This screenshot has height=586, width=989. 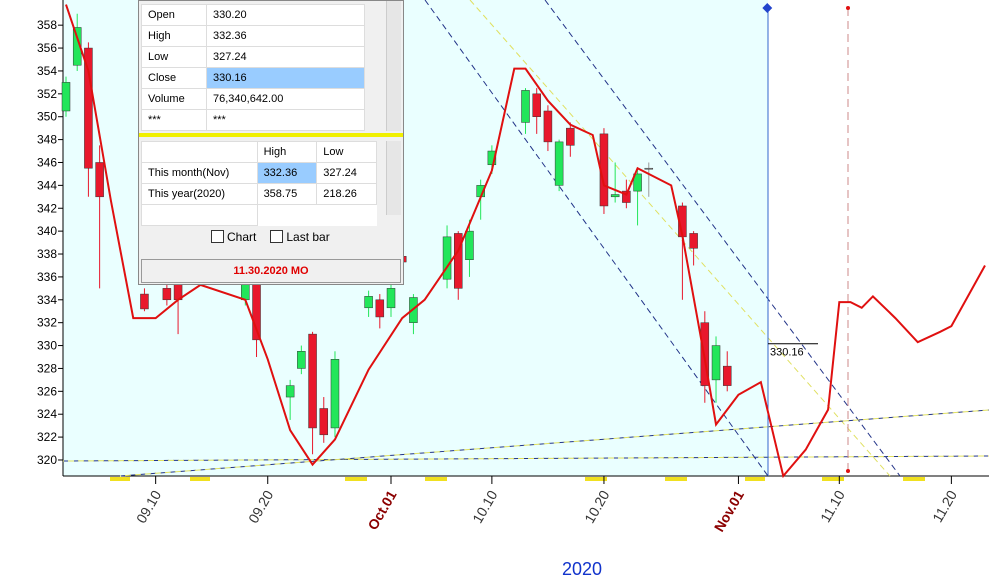 What do you see at coordinates (47, 414) in the screenshot?
I see `y-tick-label: 324` at bounding box center [47, 414].